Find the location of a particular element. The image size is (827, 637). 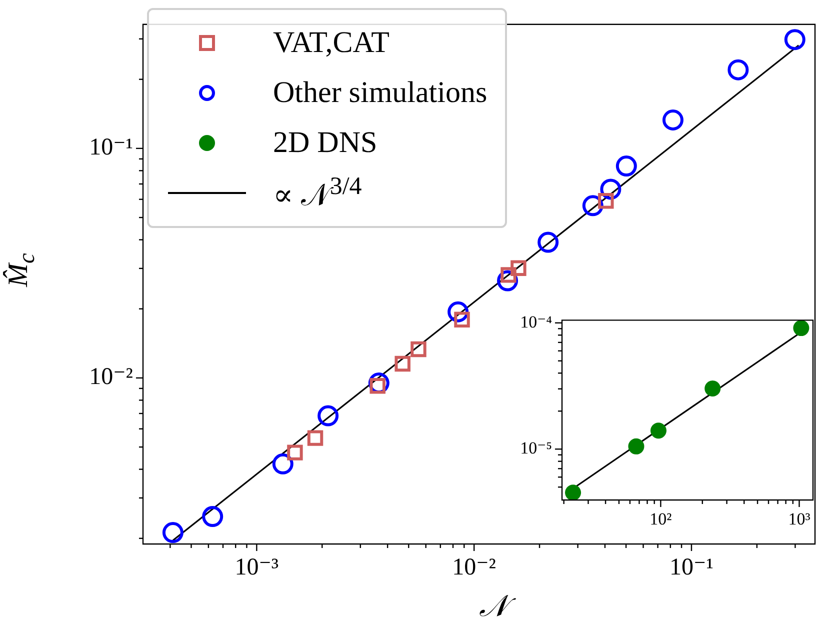

x-tick-label: 10² is located at coordinates (661, 519).